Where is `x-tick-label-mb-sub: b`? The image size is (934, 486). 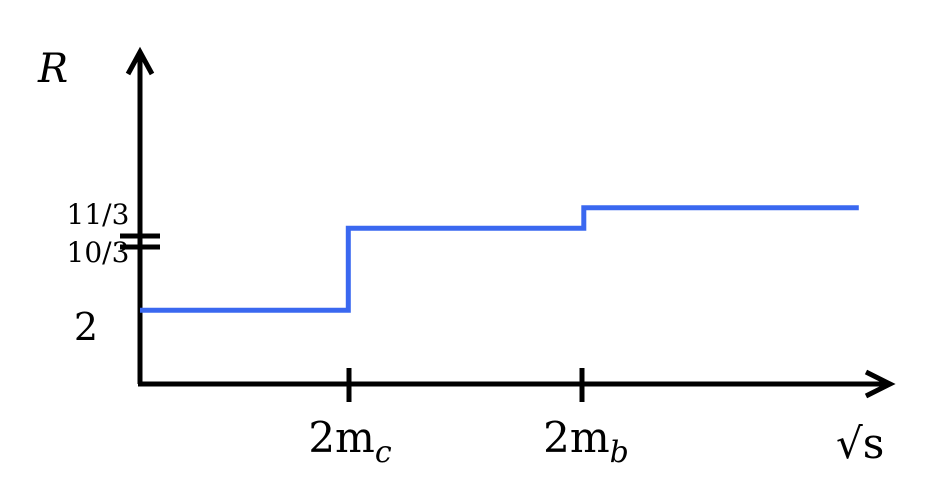 x-tick-label-mb-sub: b is located at coordinates (619, 452).